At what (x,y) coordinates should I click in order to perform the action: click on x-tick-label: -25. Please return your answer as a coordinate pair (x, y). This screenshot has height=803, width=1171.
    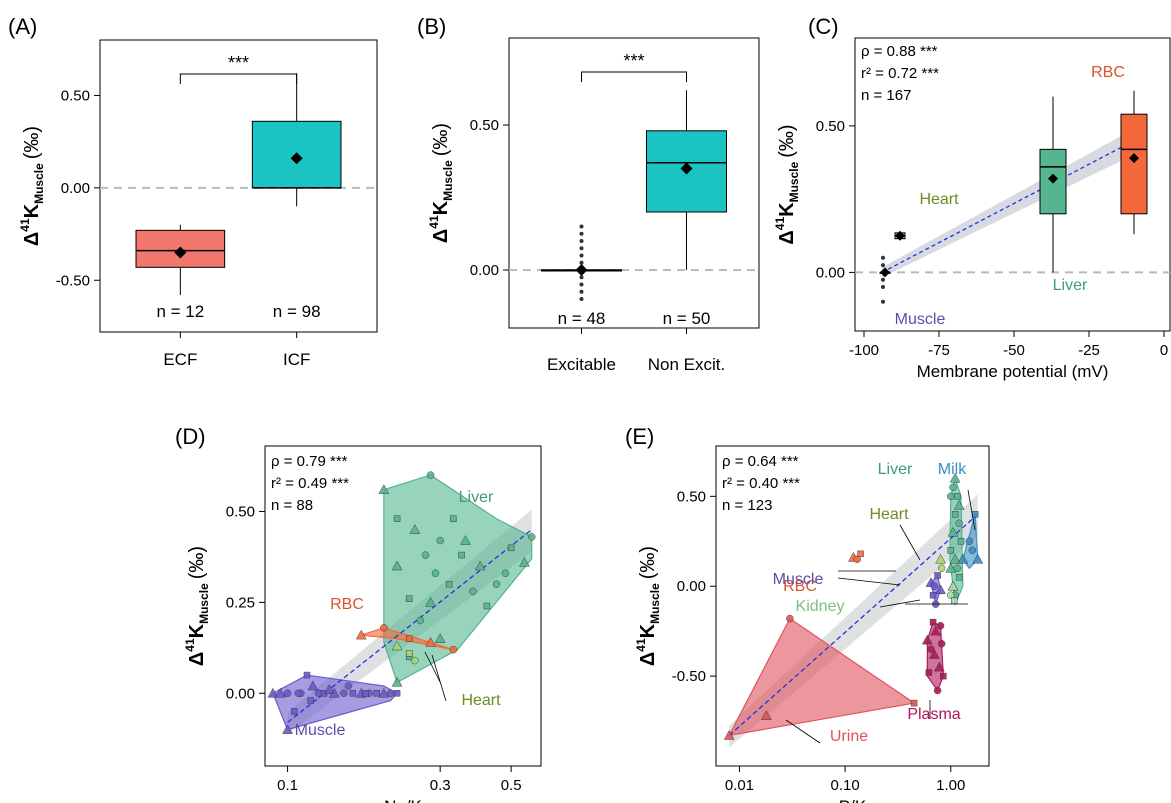
    Looking at the image, I should click on (1089, 350).